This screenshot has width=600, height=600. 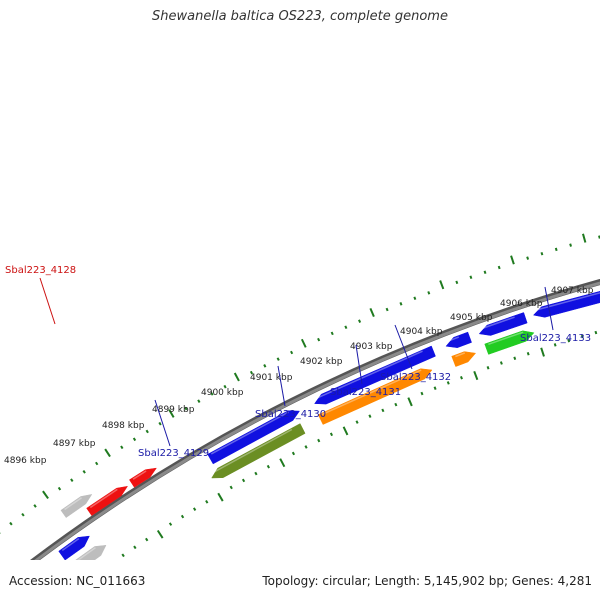 I want to click on tick-label: 4898 kbp, so click(x=123, y=426).